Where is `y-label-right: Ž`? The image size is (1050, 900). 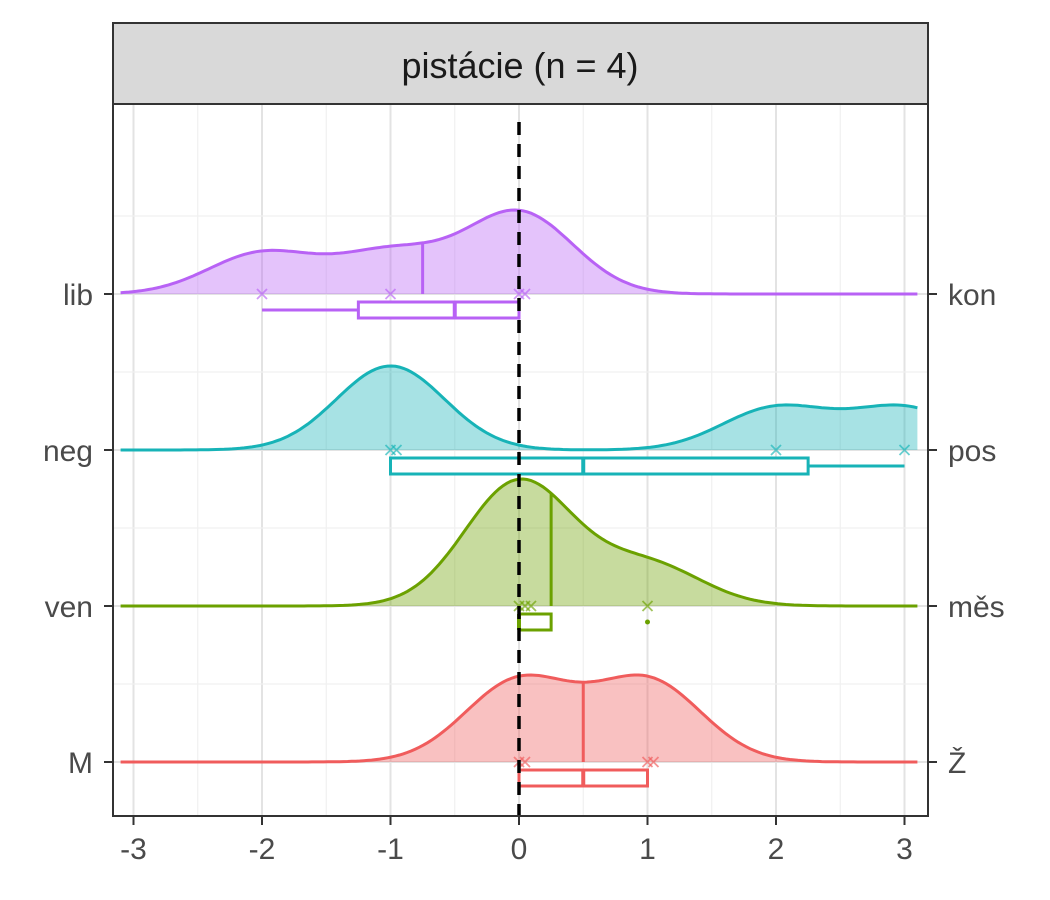 y-label-right: Ž is located at coordinates (957, 763).